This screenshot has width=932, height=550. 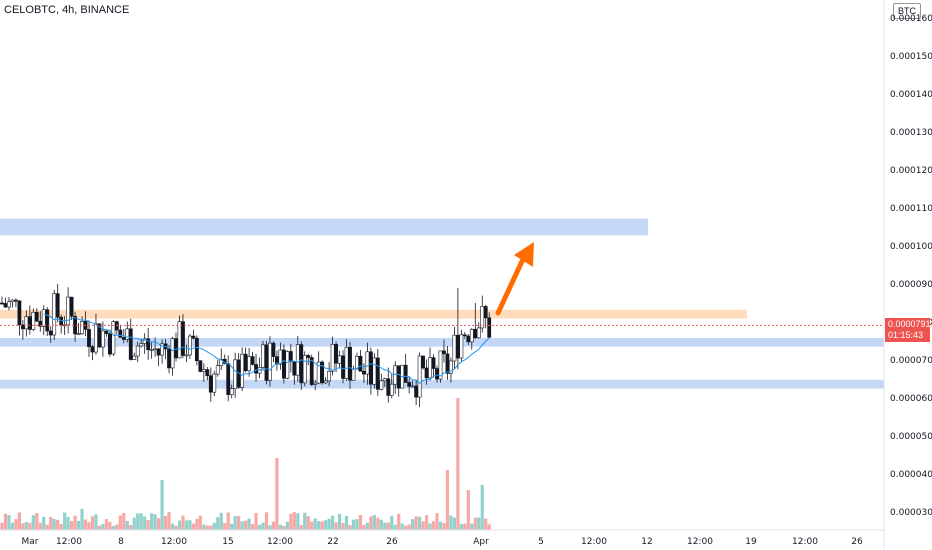 I want to click on price-tick-label: 0.00010000, so click(x=911, y=247).